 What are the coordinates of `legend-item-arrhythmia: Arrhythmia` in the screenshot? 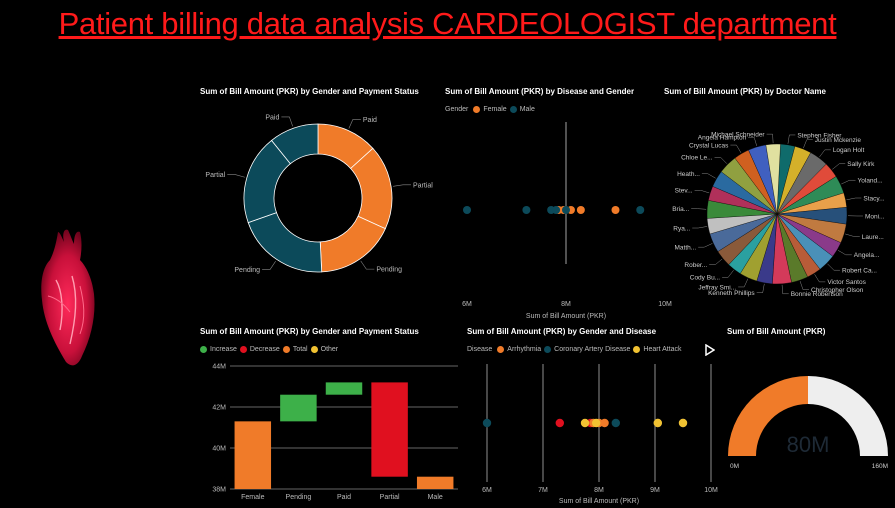 It's located at (524, 349).